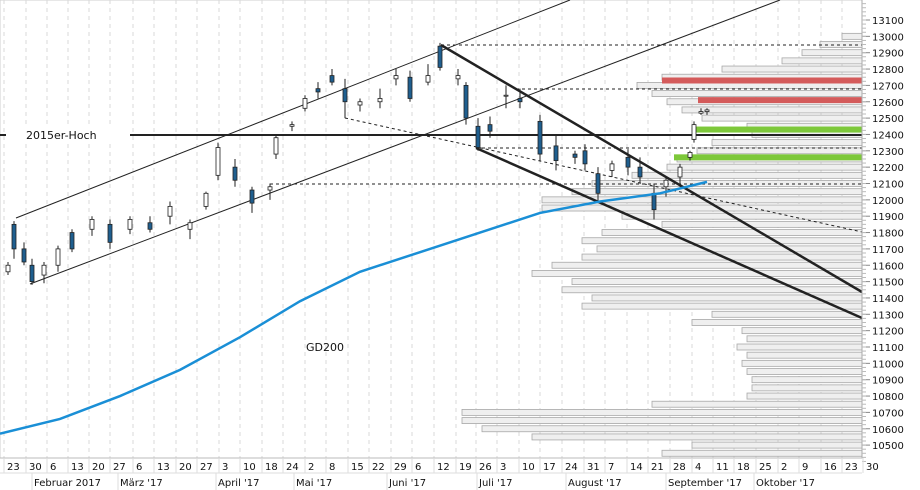 The image size is (920, 490). What do you see at coordinates (225, 467) in the screenshot?
I see `day-label: 3` at bounding box center [225, 467].